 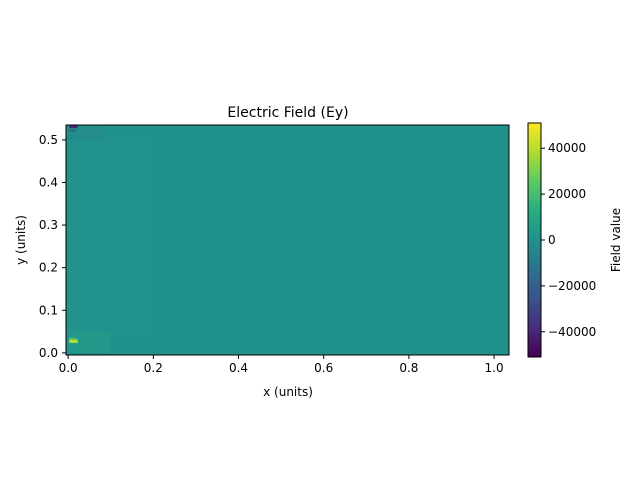 I want to click on x-tick-label: 0.4, so click(x=238, y=368).